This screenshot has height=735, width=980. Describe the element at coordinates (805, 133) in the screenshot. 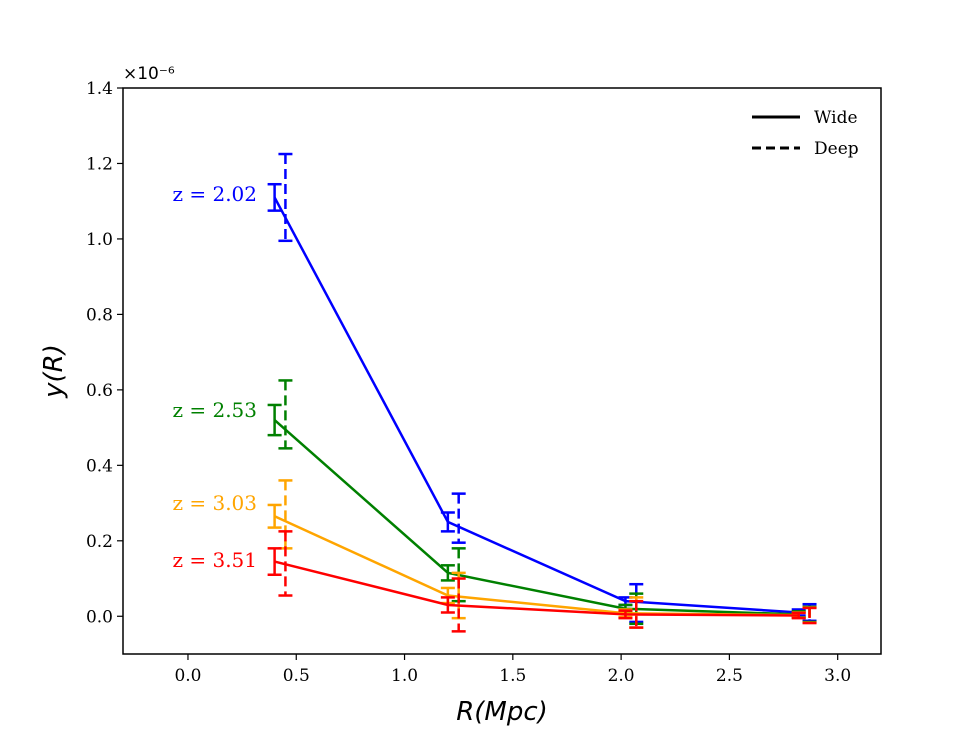

I see `legend: Wide Deep` at that location.